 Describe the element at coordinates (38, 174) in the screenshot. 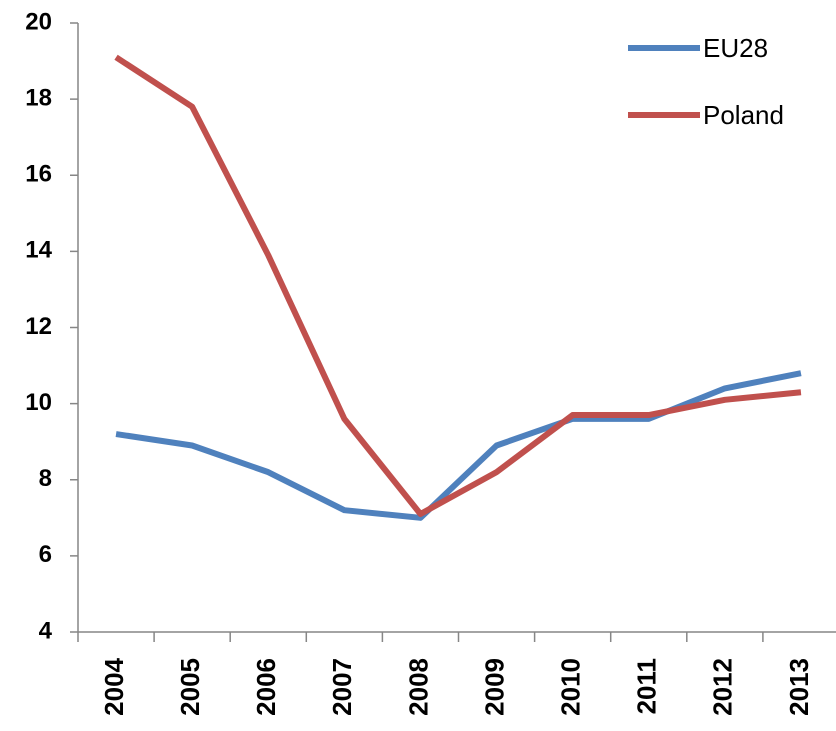

I see `y-tick-label: 16` at that location.